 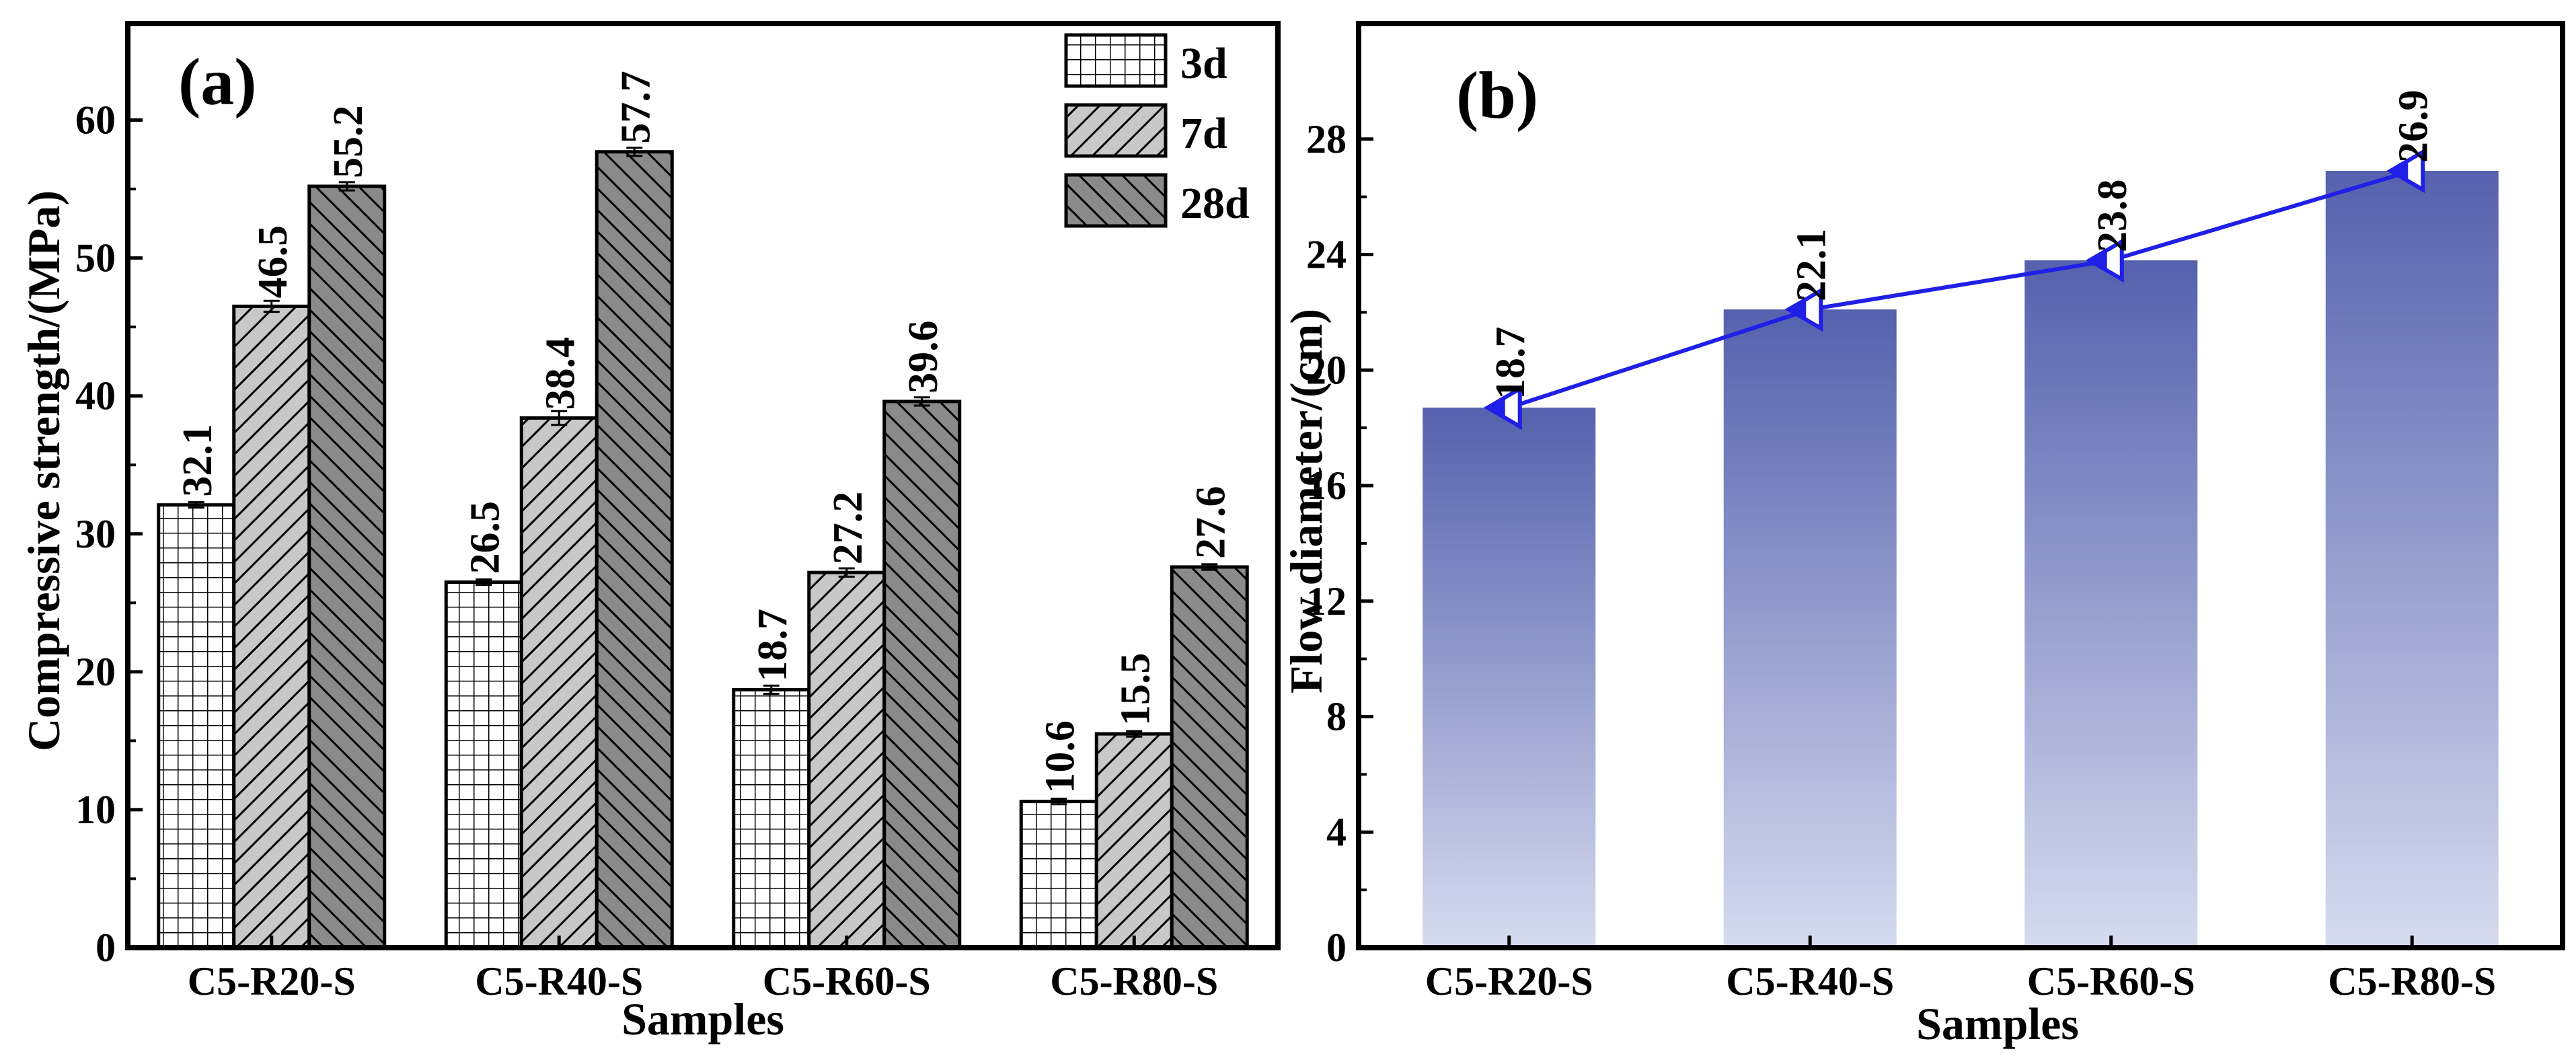 What do you see at coordinates (95, 810) in the screenshot?
I see `y-tick-label-10: 10` at bounding box center [95, 810].